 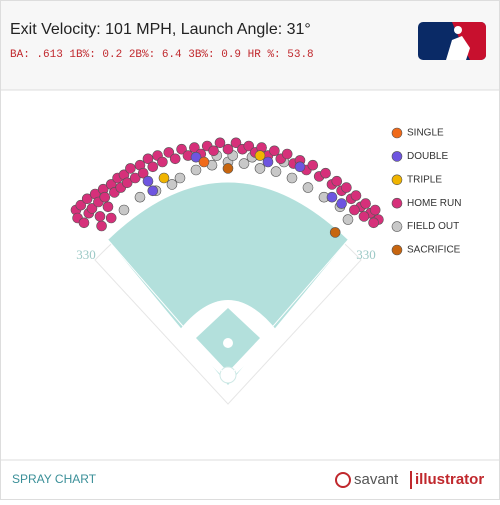 What do you see at coordinates (425, 133) in the screenshot?
I see `legend-label: SINGLE` at bounding box center [425, 133].